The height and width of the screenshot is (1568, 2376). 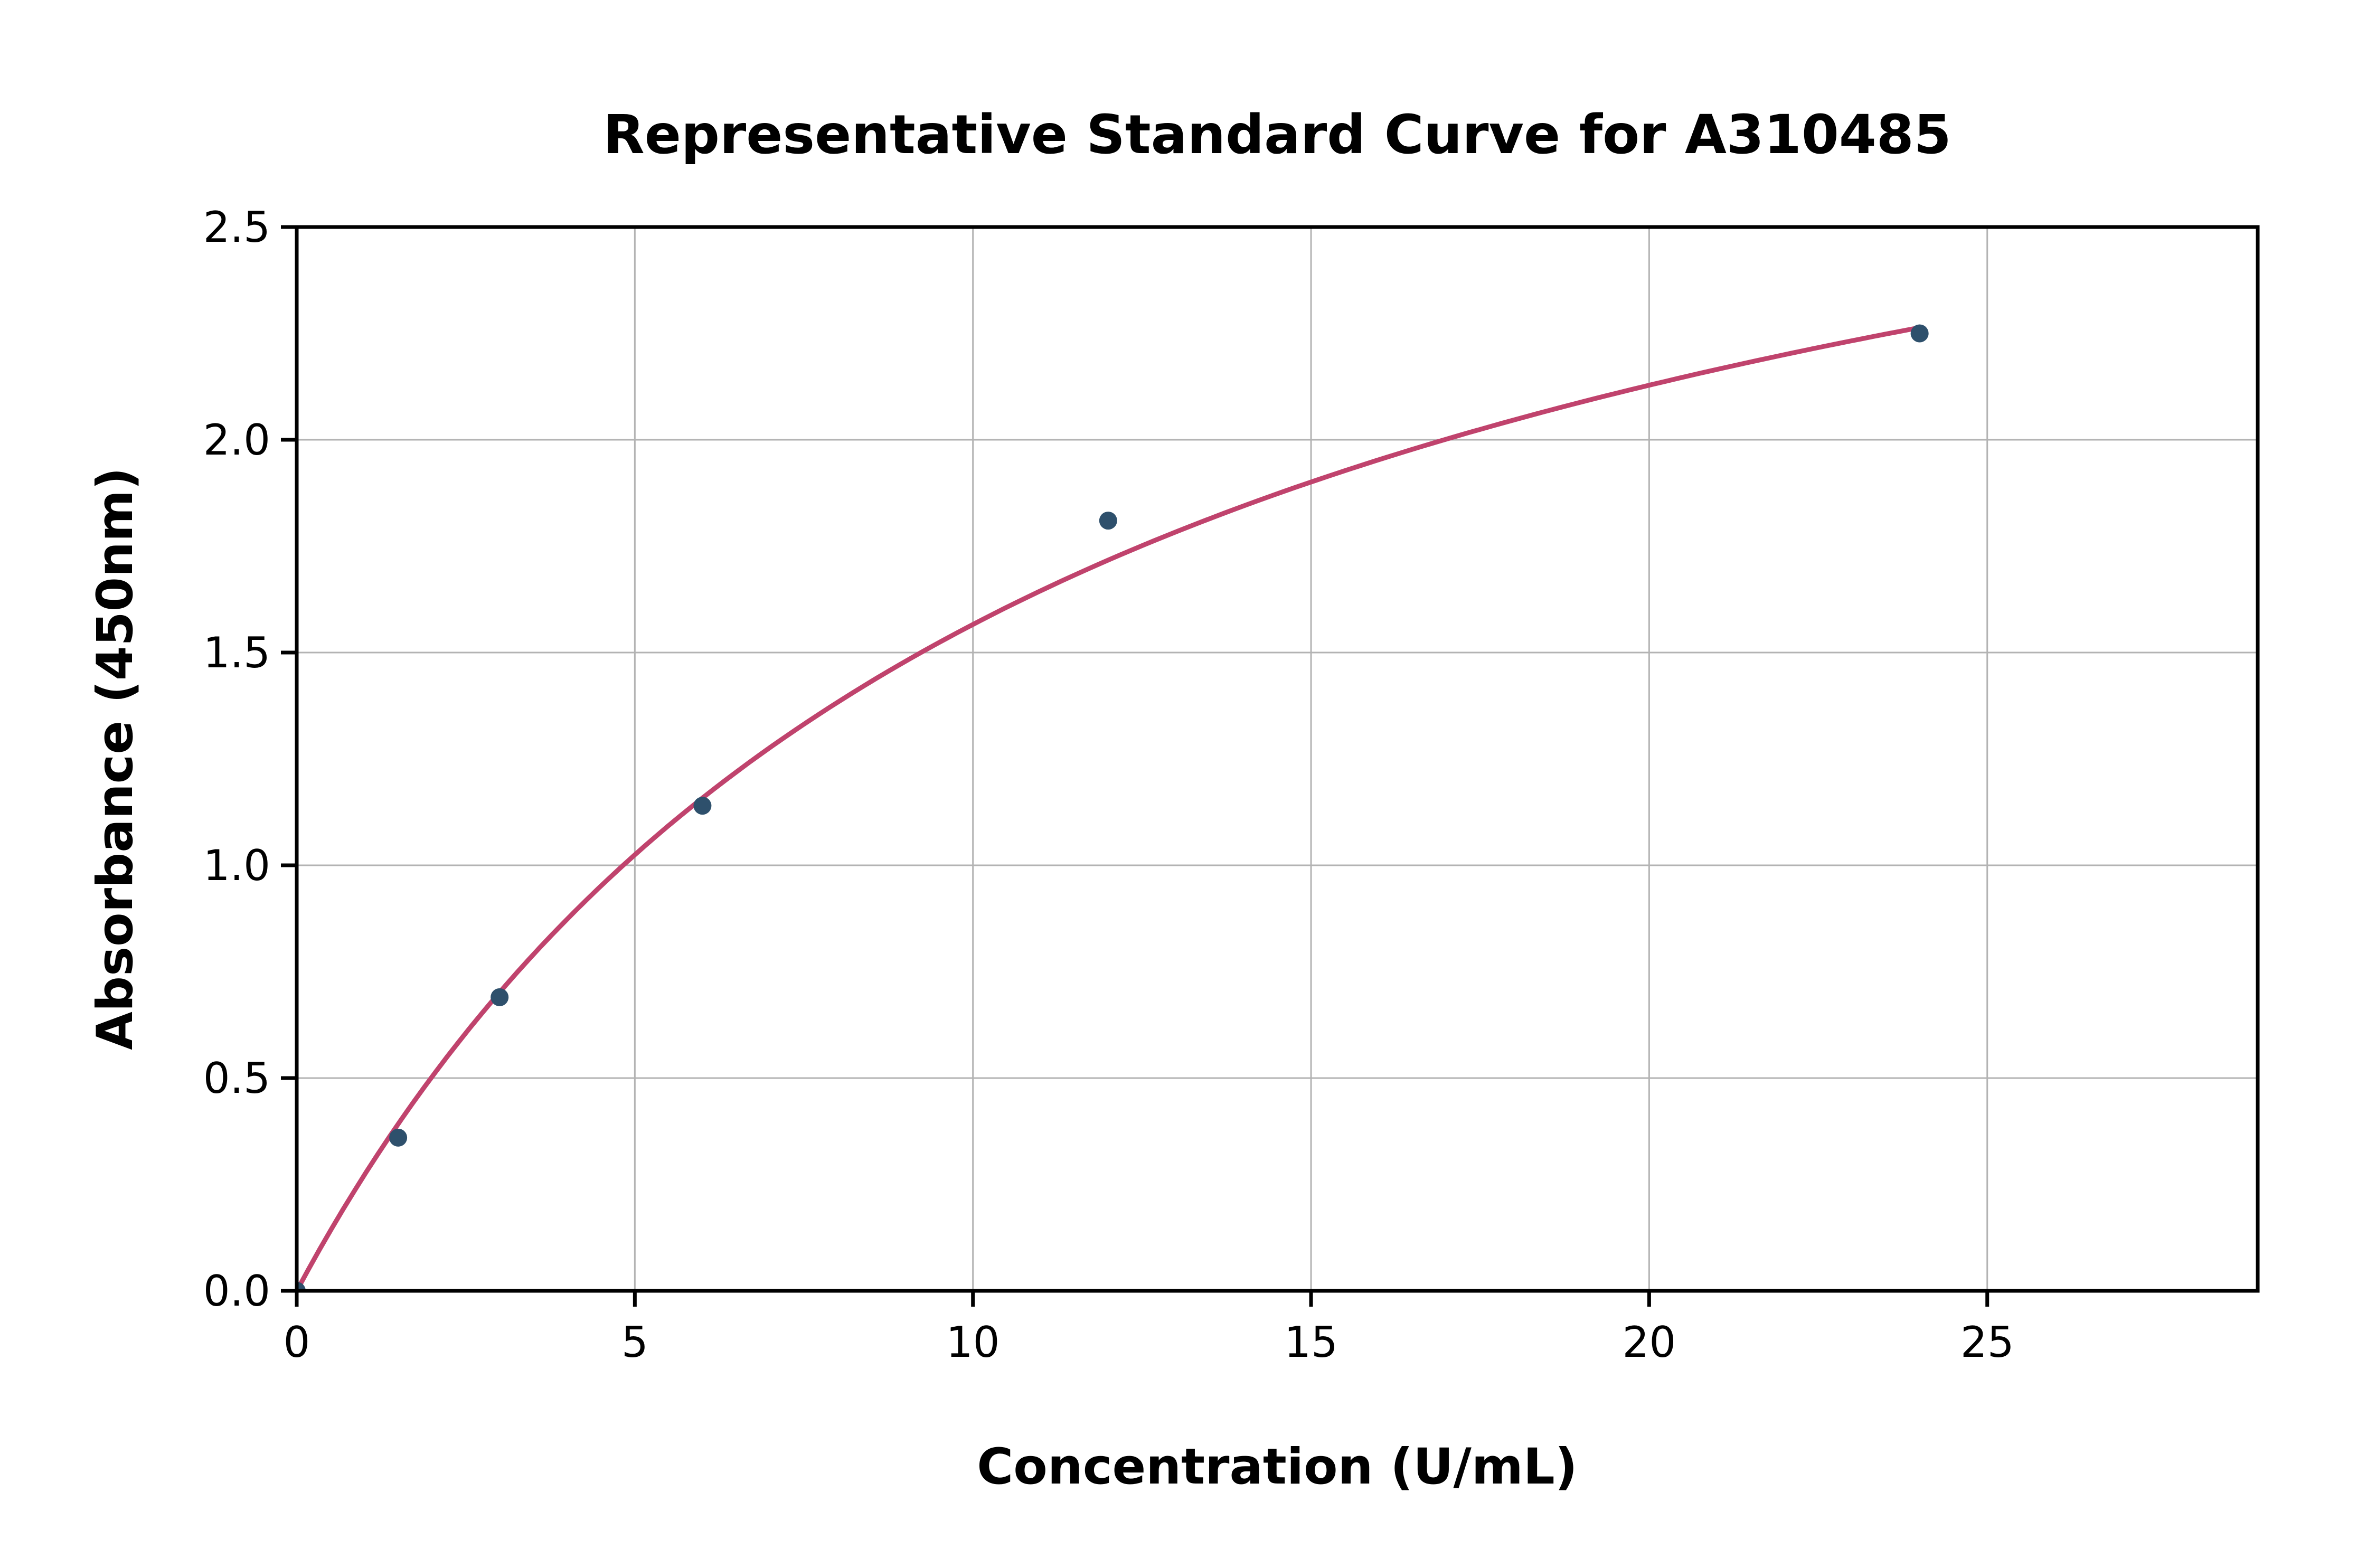 What do you see at coordinates (1311, 1342) in the screenshot?
I see `x-tick-label: 15` at bounding box center [1311, 1342].